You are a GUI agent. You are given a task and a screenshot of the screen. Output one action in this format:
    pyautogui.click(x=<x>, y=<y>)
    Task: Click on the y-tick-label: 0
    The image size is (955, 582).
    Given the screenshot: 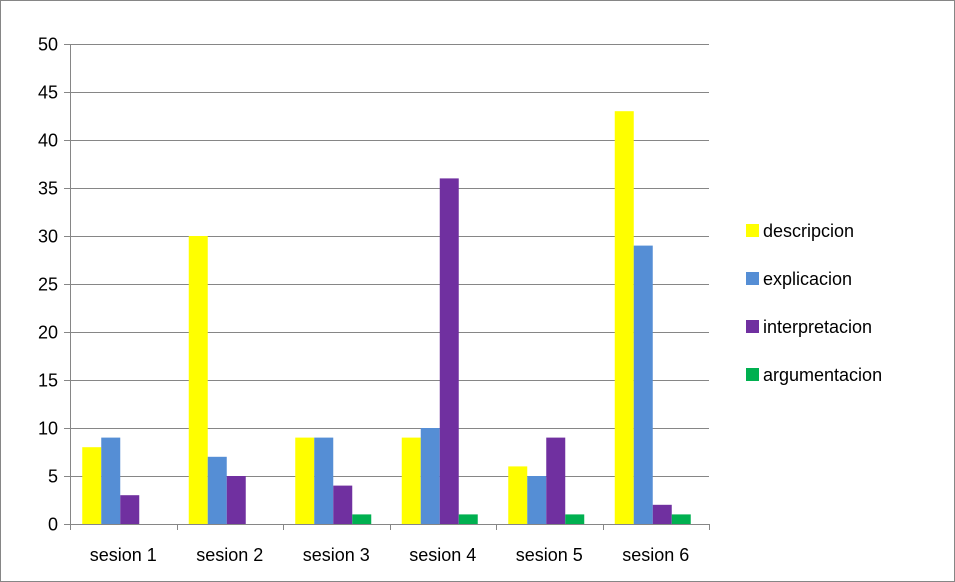 What is the action you would take?
    pyautogui.click(x=53, y=525)
    